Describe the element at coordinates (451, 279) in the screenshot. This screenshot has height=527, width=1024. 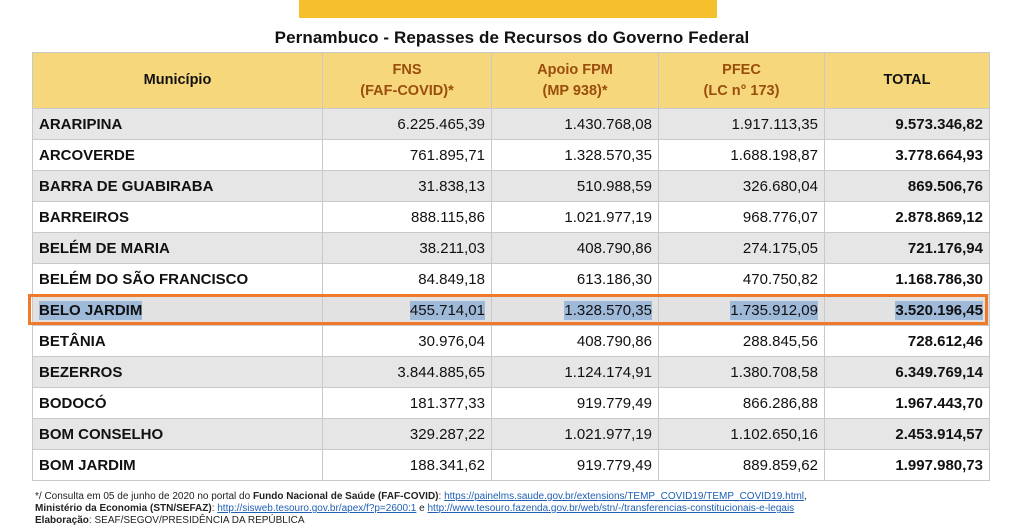
I see `cell-fns-text: 84.849,18` at that location.